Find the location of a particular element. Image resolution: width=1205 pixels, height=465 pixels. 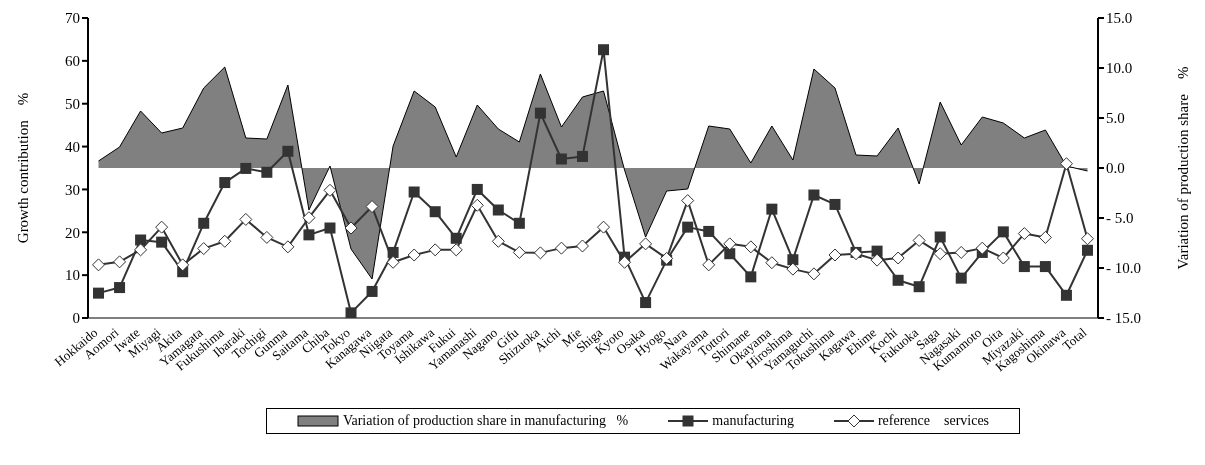

y-tick-label: 20 is located at coordinates (72, 232).